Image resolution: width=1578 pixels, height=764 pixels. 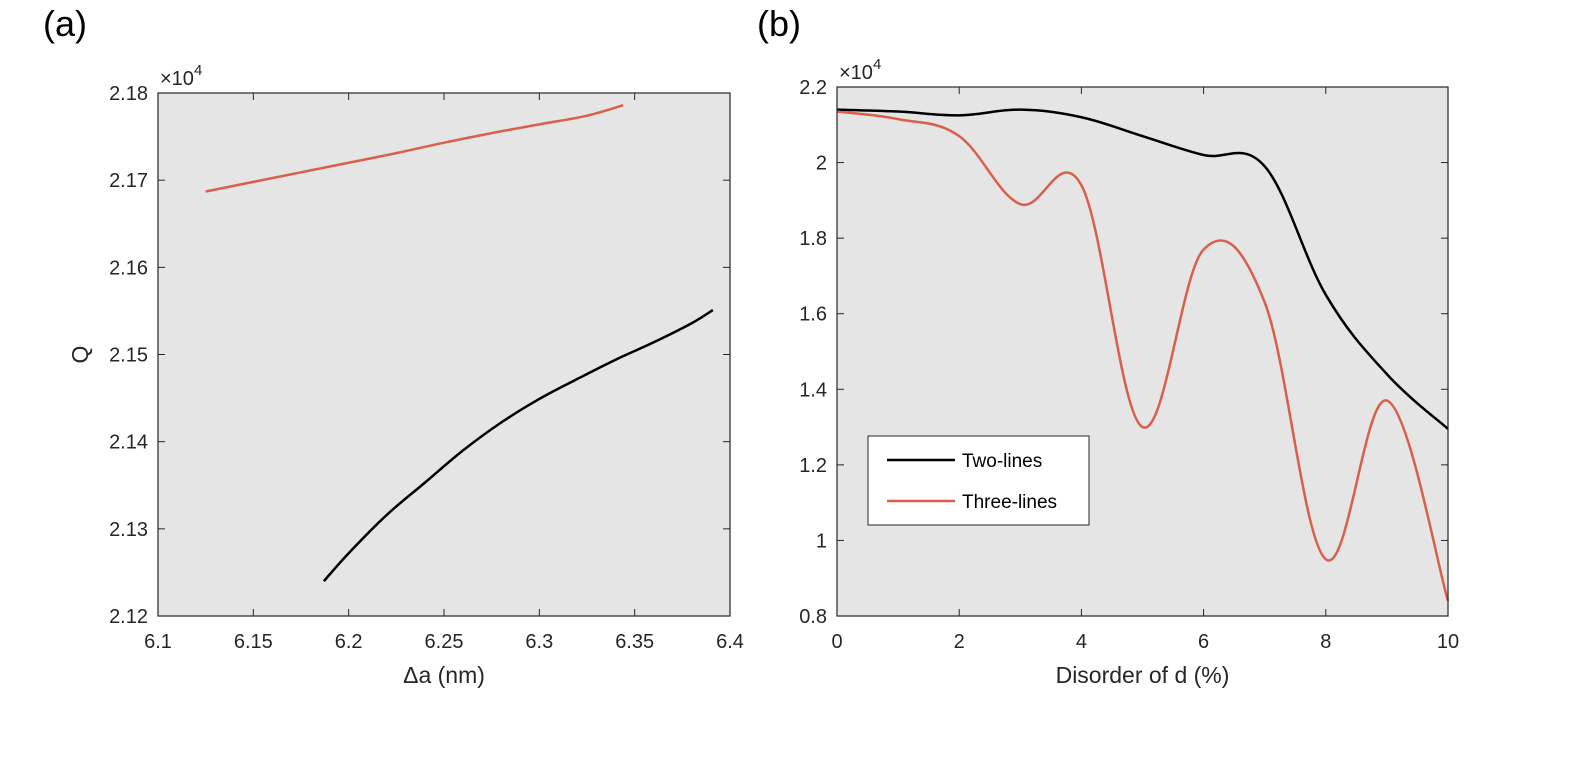 What do you see at coordinates (349, 642) in the screenshot?
I see `x-tick-label: 6.2` at bounding box center [349, 642].